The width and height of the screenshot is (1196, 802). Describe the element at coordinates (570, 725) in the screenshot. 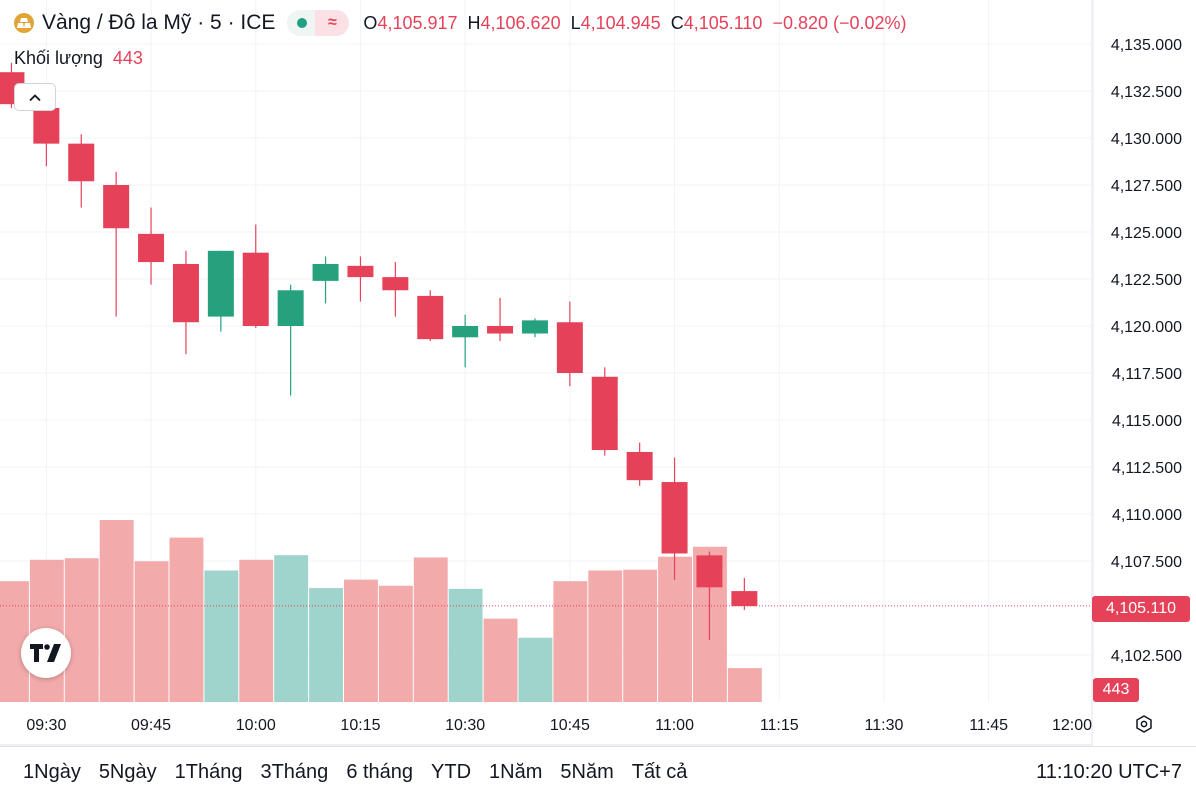

I see `x-tick-label: 10:45` at that location.